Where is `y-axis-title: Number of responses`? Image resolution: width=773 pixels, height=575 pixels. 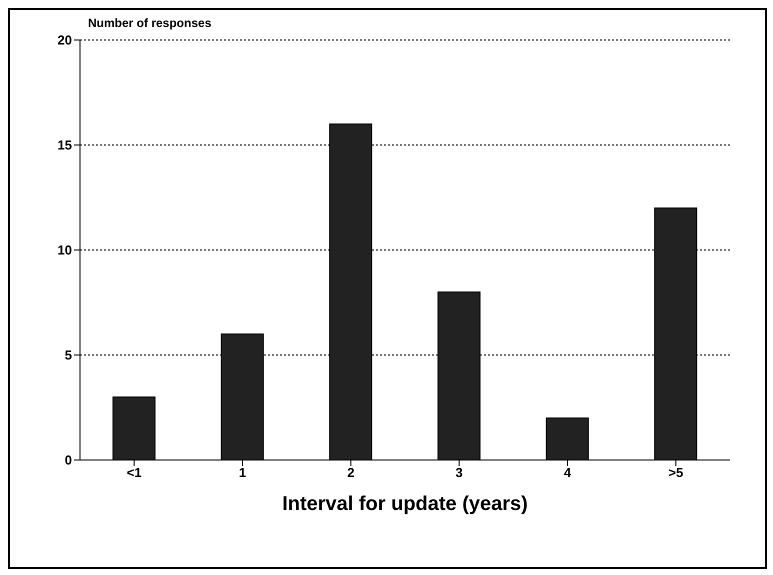 y-axis-title: Number of responses is located at coordinates (150, 23).